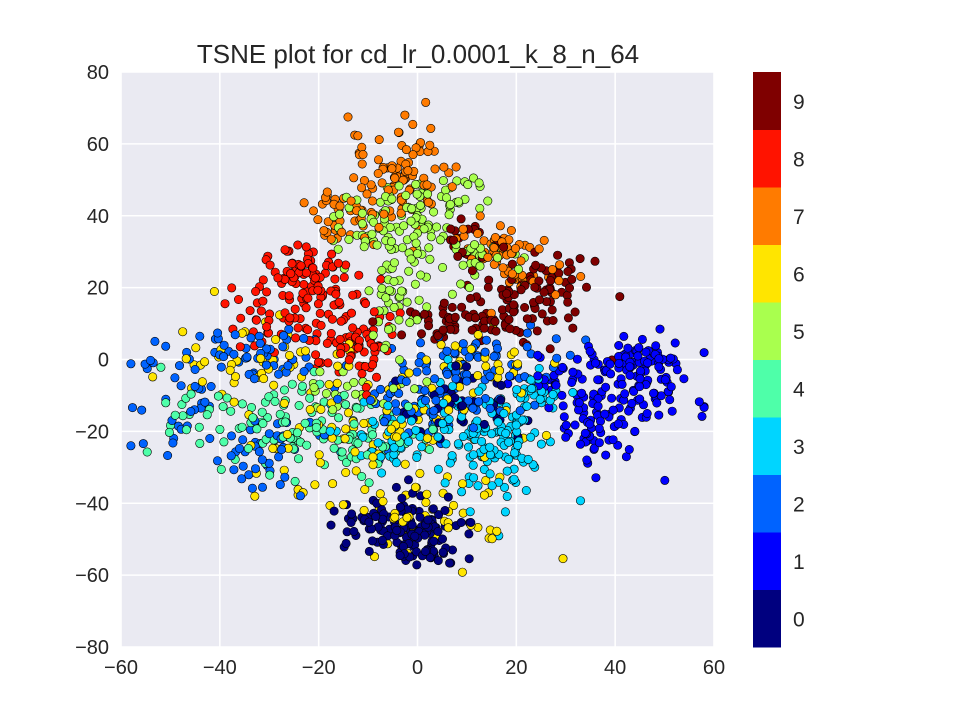 This screenshot has width=960, height=720. Describe the element at coordinates (414, 668) in the screenshot. I see `x-axis-ticks: −60 −40 −20 0 20 40 60` at that location.